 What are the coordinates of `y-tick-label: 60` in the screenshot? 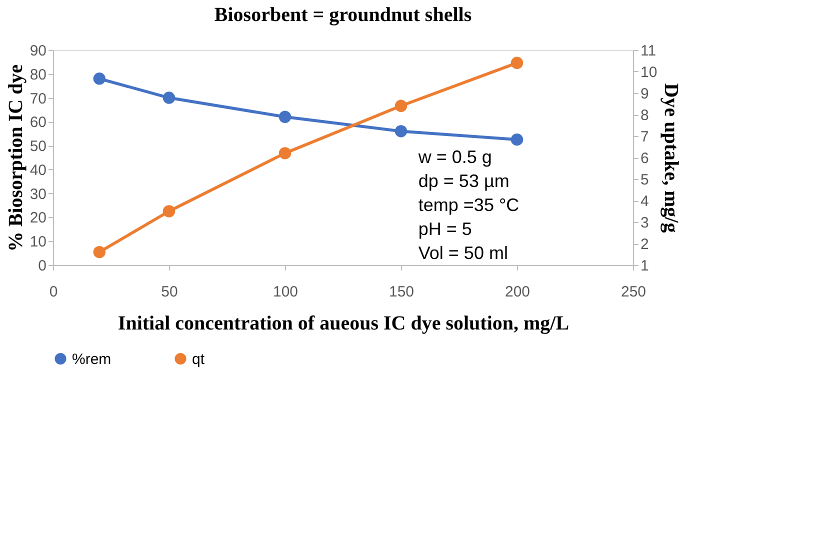 It's located at (38, 123).